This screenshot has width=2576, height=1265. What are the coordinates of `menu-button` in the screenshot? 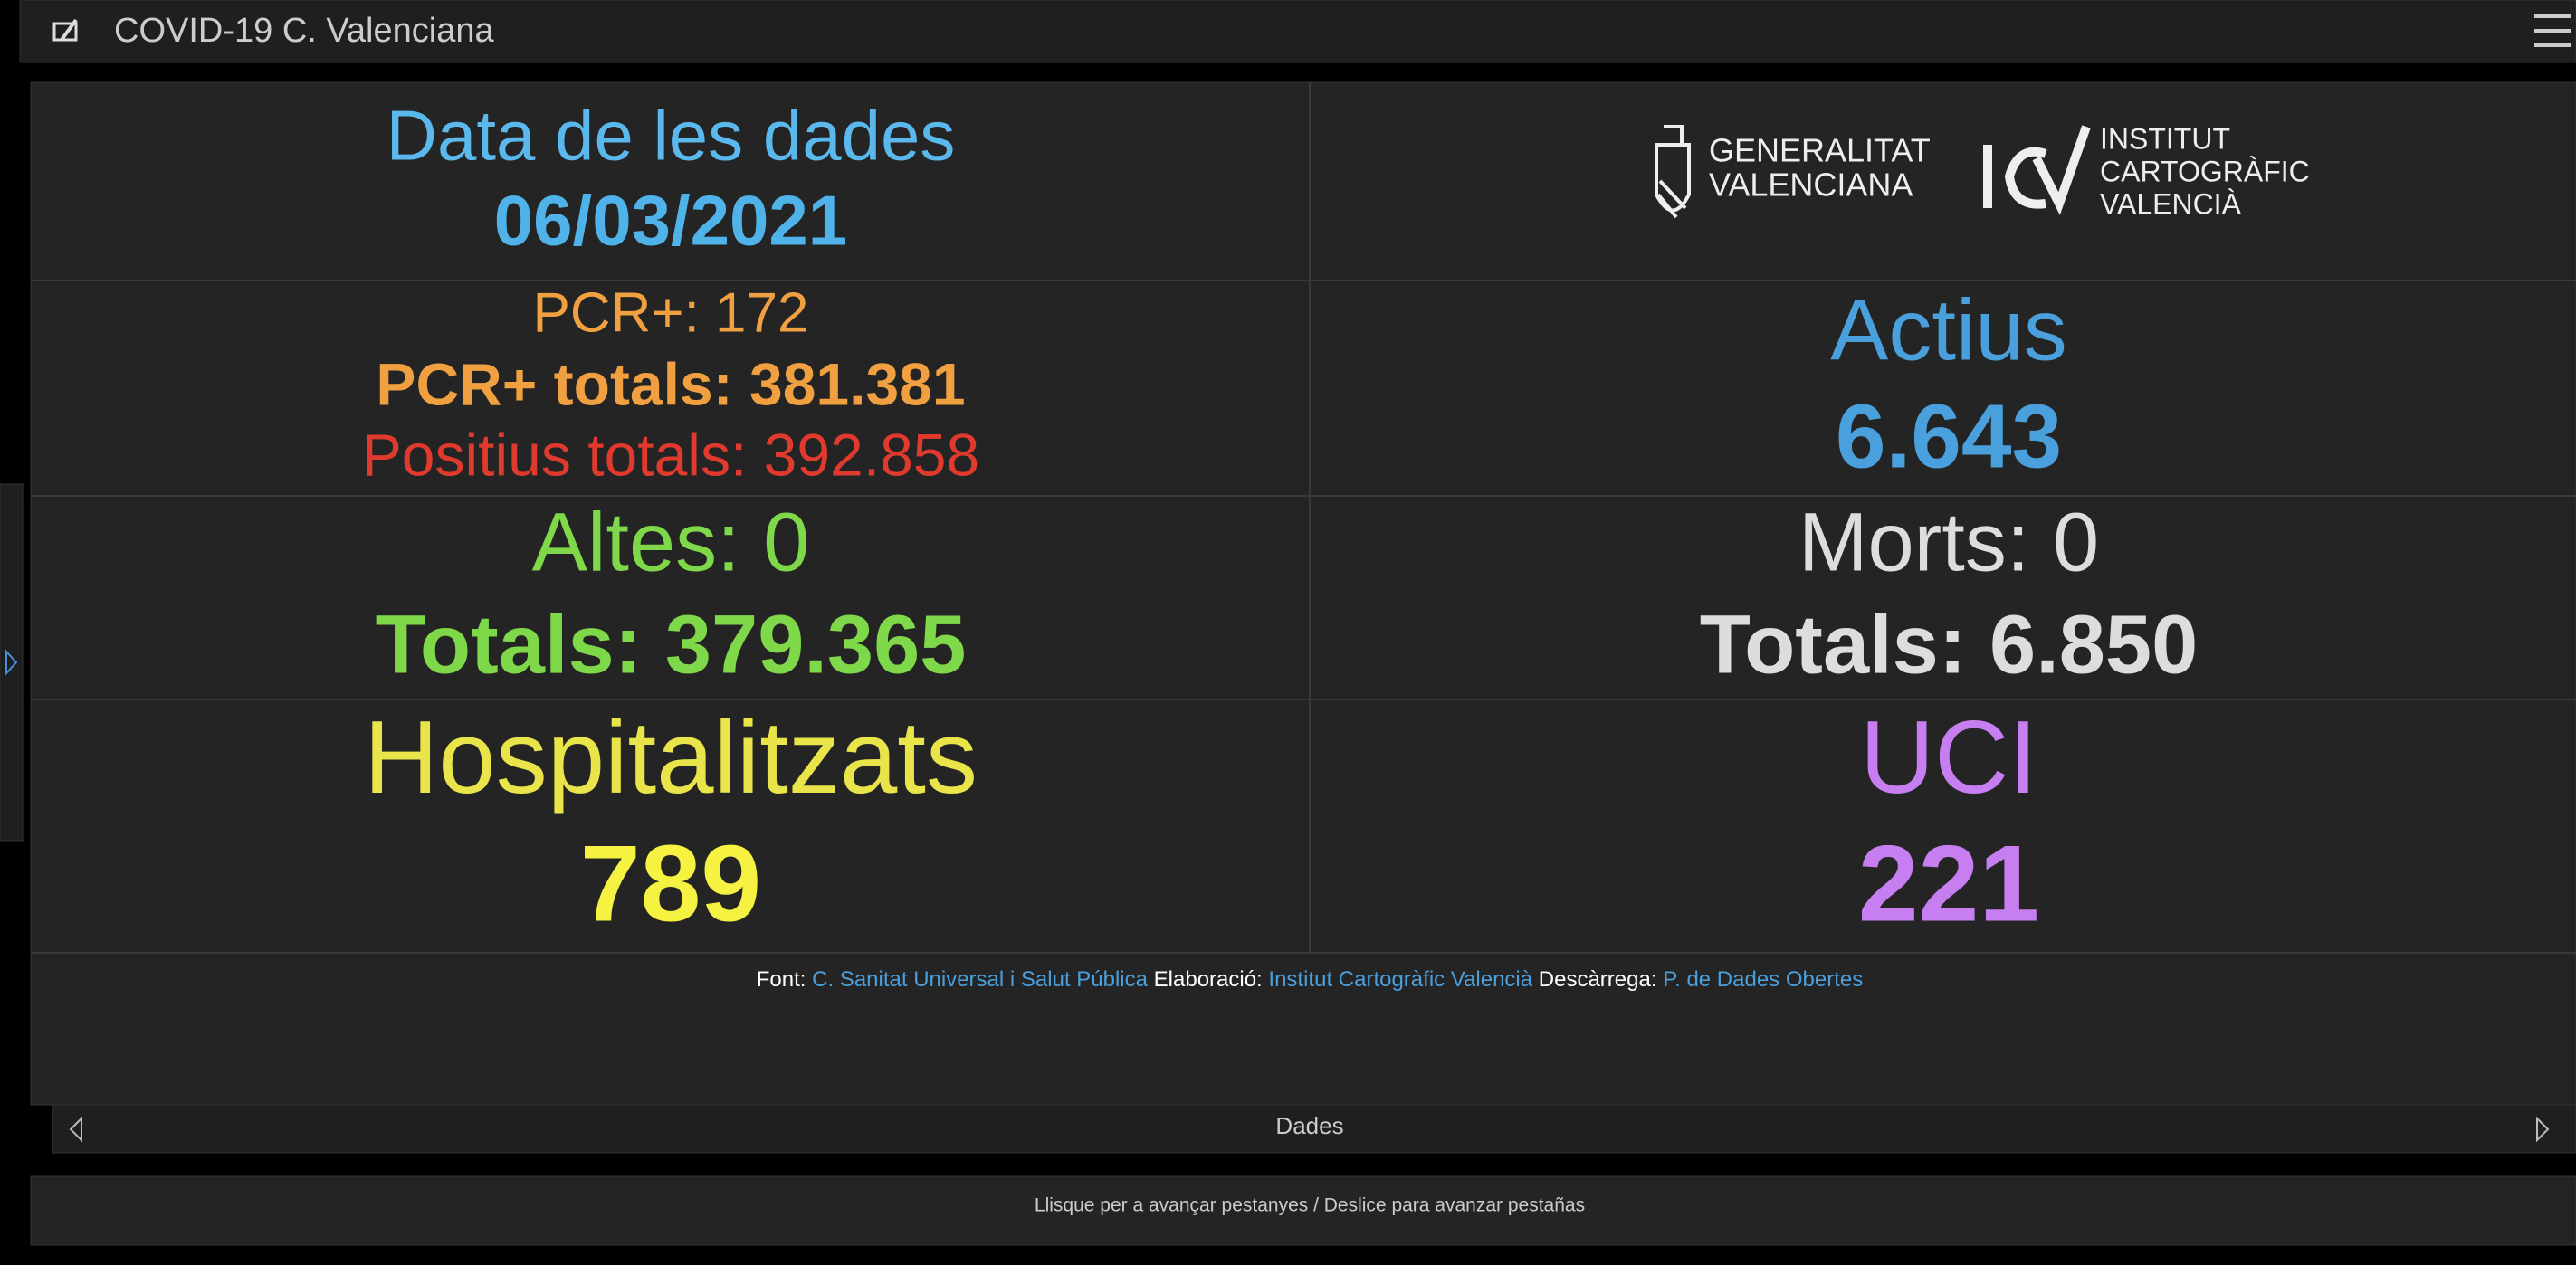 It's located at (2552, 30).